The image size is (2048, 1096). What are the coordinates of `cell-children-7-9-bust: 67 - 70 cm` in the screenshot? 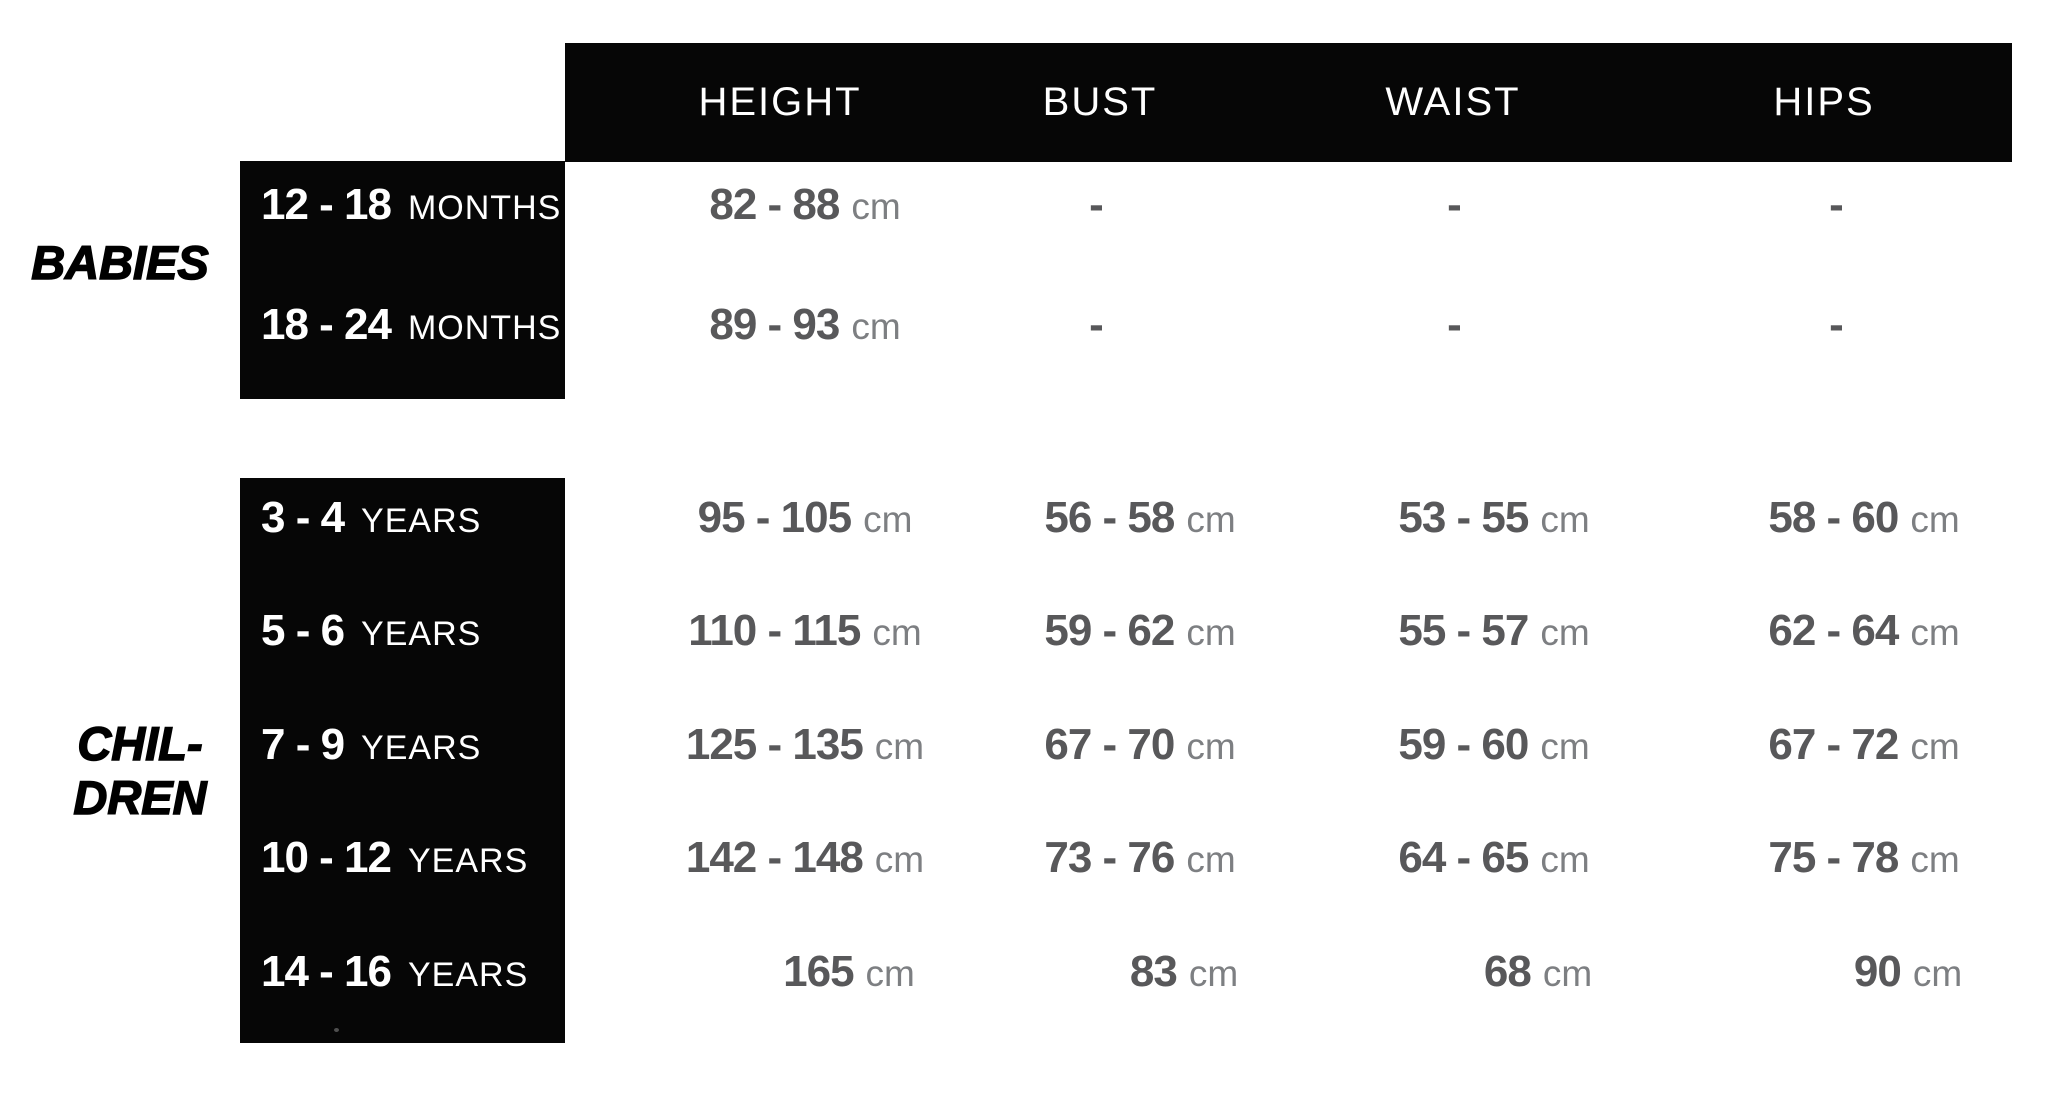 It's located at (1140, 745).